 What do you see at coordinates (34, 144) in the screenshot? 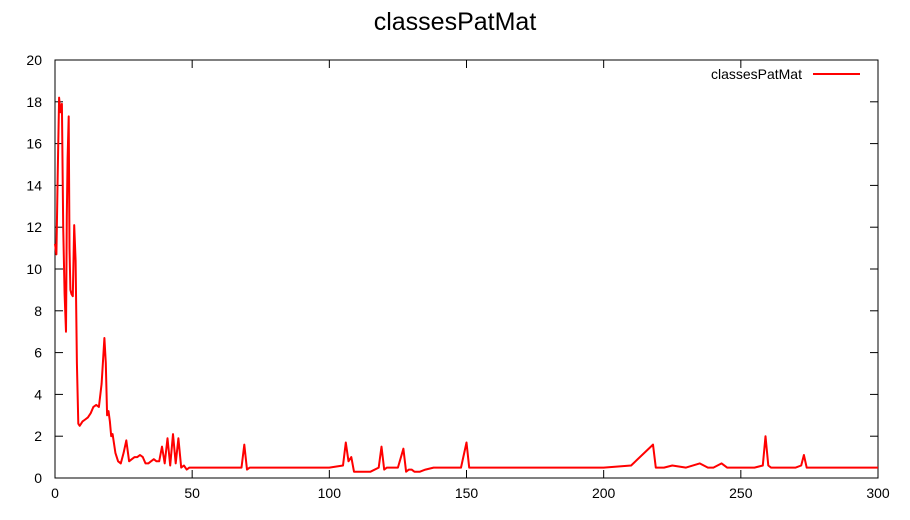
I see `y-tick-label: 16` at bounding box center [34, 144].